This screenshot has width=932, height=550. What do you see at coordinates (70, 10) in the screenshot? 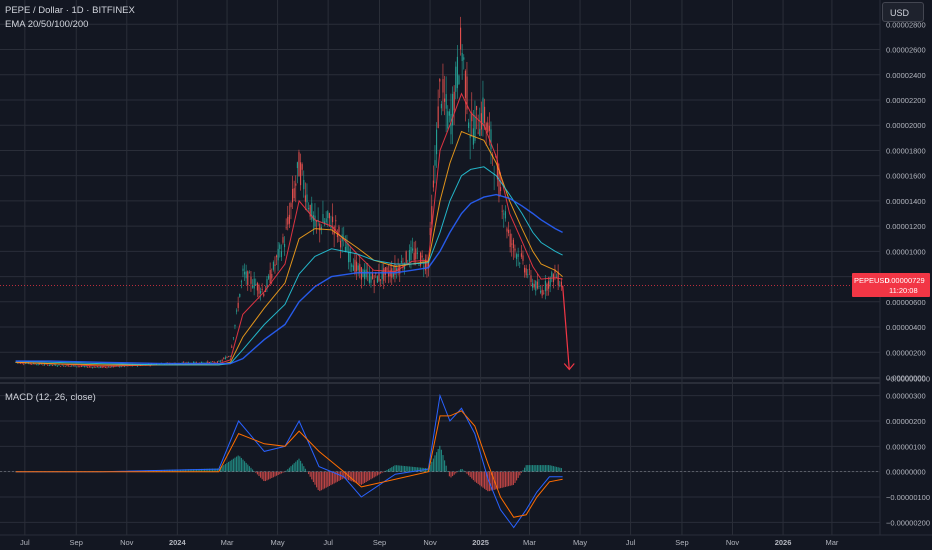
I see `symbol-title: PEPE / Dollar · 1D · BITFINEX` at bounding box center [70, 10].